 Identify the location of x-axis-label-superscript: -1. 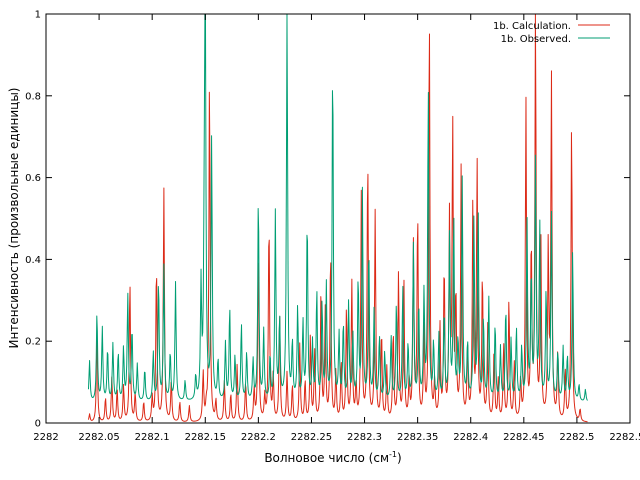
(393, 454).